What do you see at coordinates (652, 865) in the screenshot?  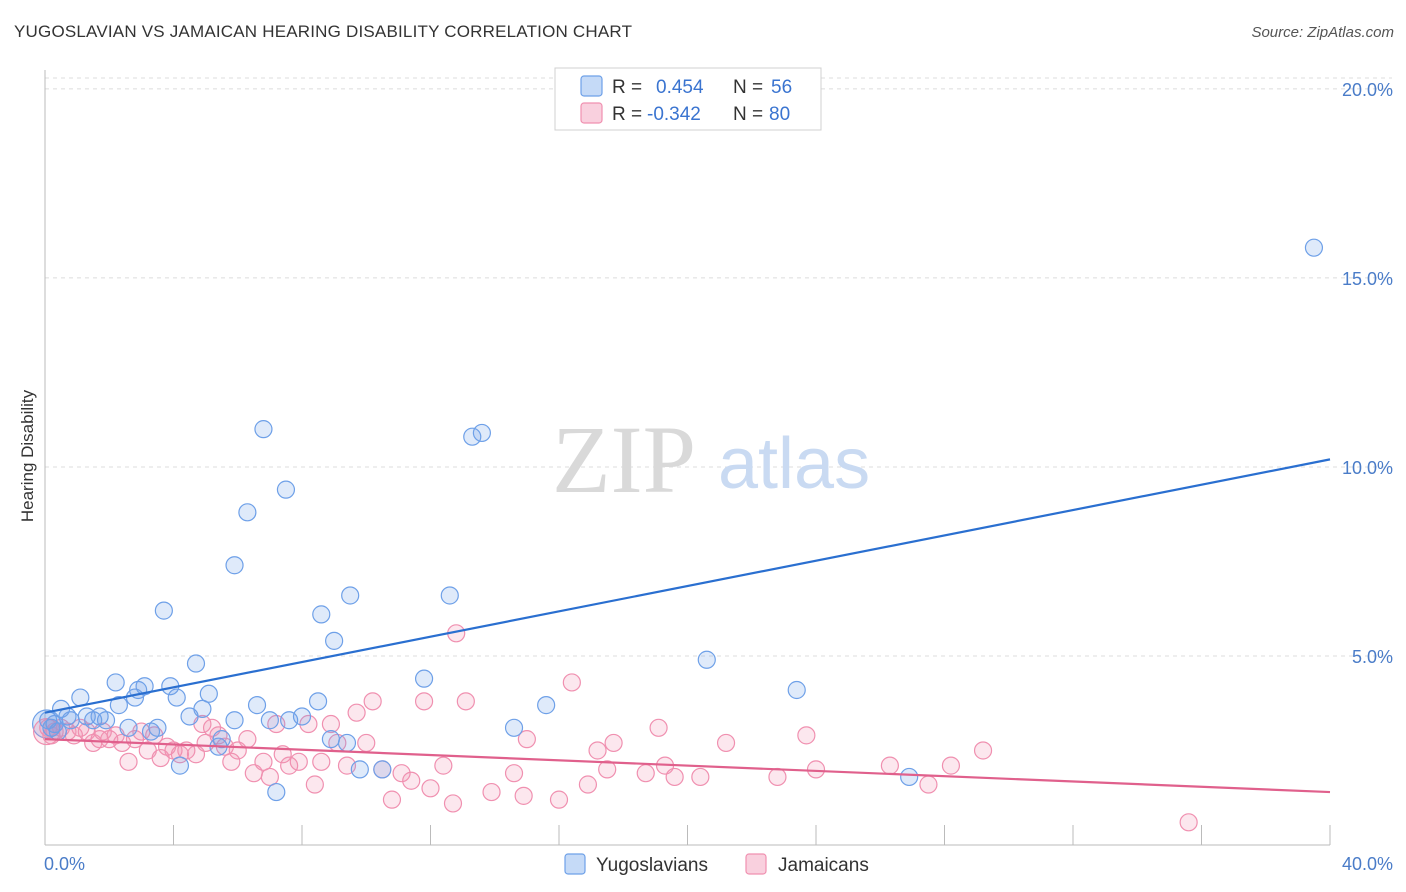 I see `bottom-legend-label-yugoslavians: Yugoslavians` at bounding box center [652, 865].